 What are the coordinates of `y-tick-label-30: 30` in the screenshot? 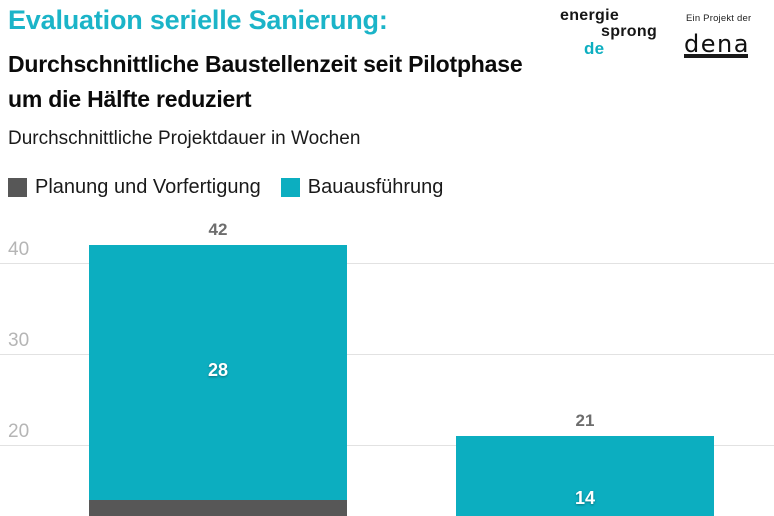 It's located at (19, 340).